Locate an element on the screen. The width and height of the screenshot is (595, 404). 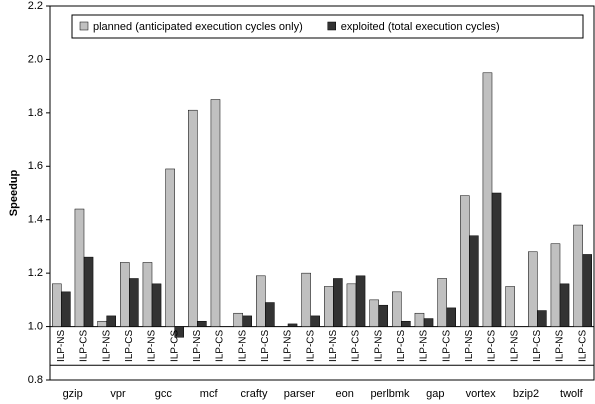
legend-label: exploited (total execution cycles) is located at coordinates (420, 27).